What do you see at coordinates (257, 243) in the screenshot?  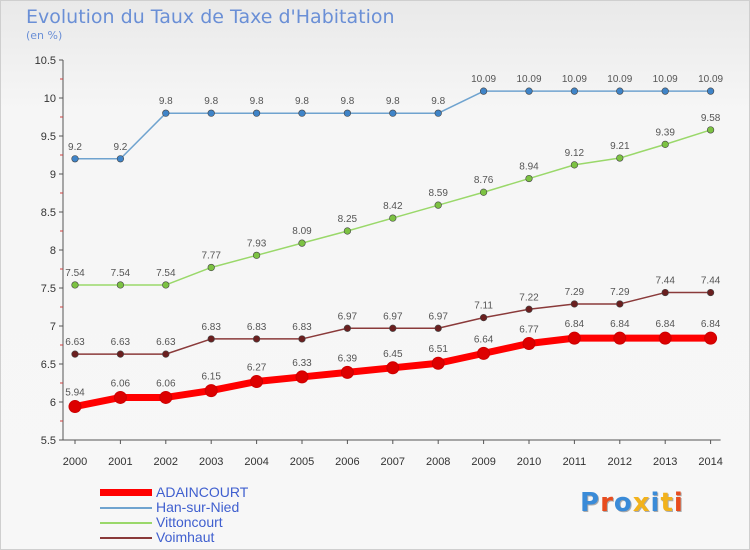 I see `data-label-vittoncourt: 7.93` at bounding box center [257, 243].